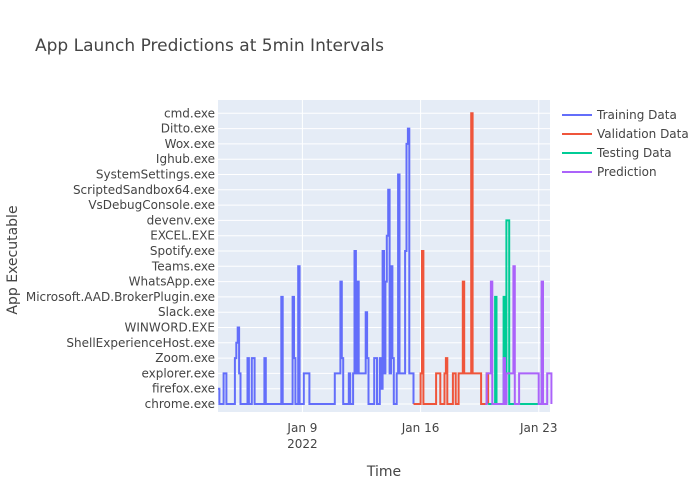 Image resolution: width=700 pixels, height=500 pixels. What do you see at coordinates (140, 343) in the screenshot?
I see `y-tick-label: ShellExperienceHost.exe` at bounding box center [140, 343].